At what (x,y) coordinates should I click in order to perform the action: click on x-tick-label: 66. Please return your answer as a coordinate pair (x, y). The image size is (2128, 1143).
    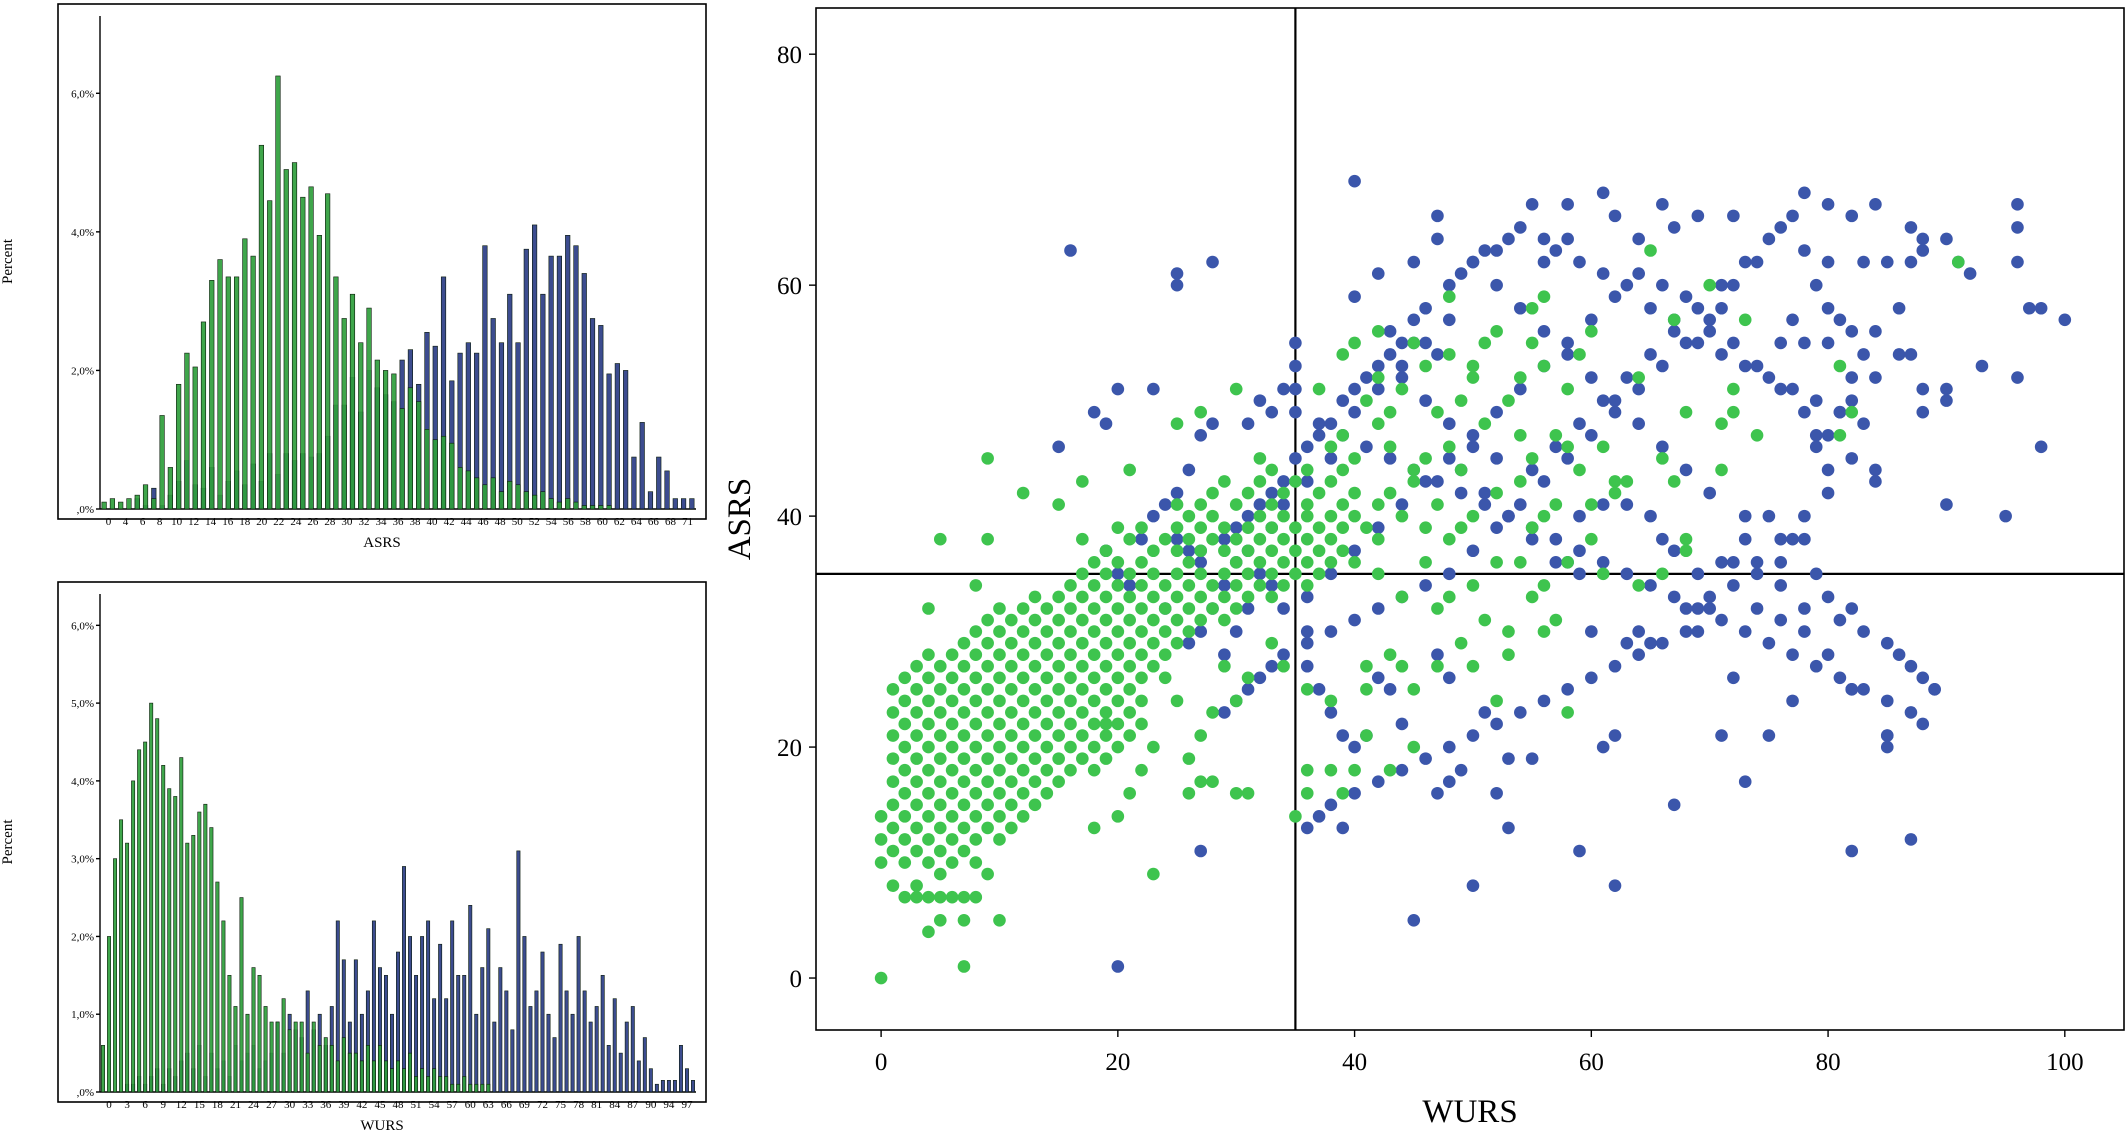
    Looking at the image, I should click on (654, 522).